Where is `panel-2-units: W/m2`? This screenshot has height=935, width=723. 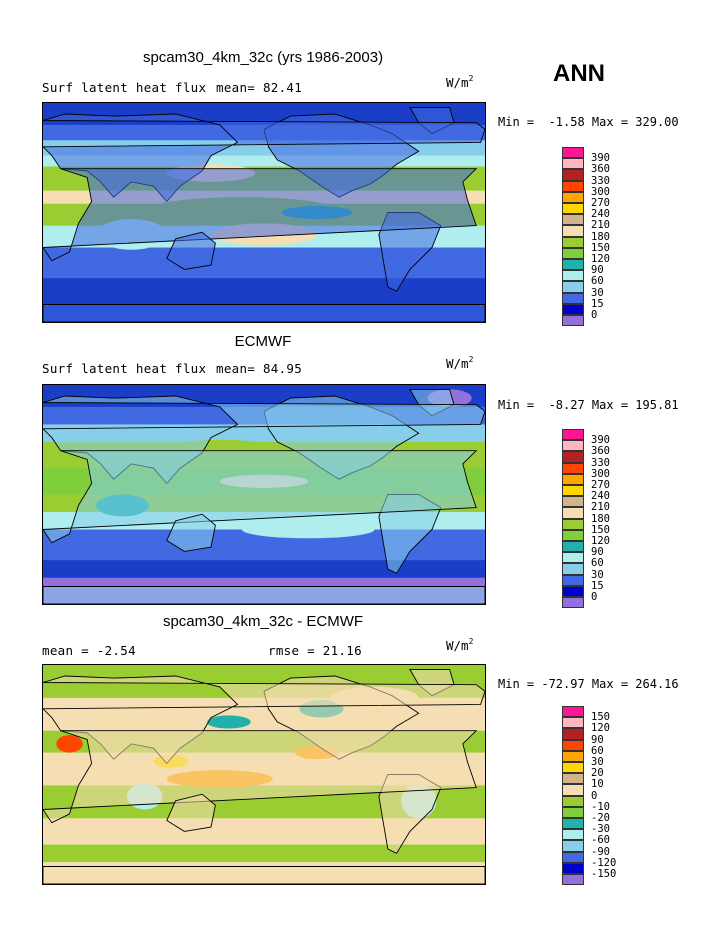
panel-2-units: W/m2 is located at coordinates (460, 363).